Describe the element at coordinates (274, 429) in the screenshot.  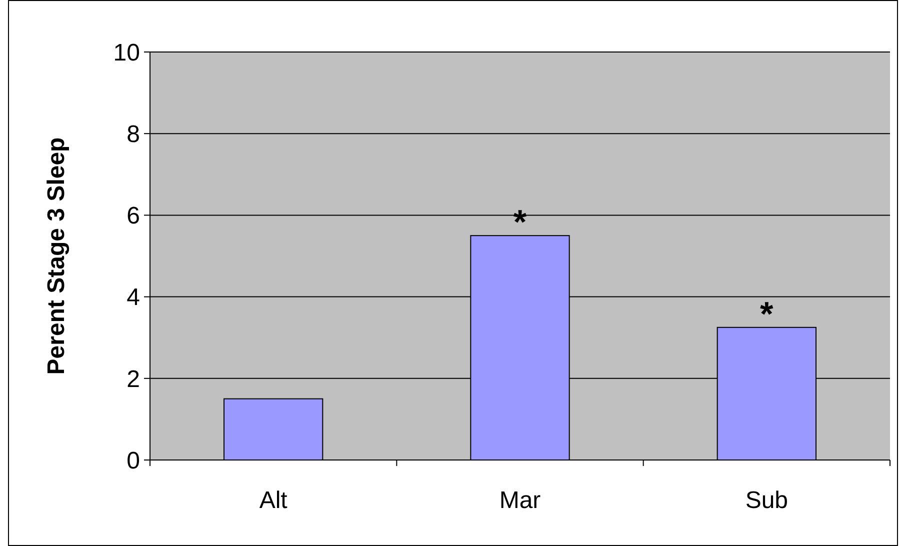
I see `bar` at that location.